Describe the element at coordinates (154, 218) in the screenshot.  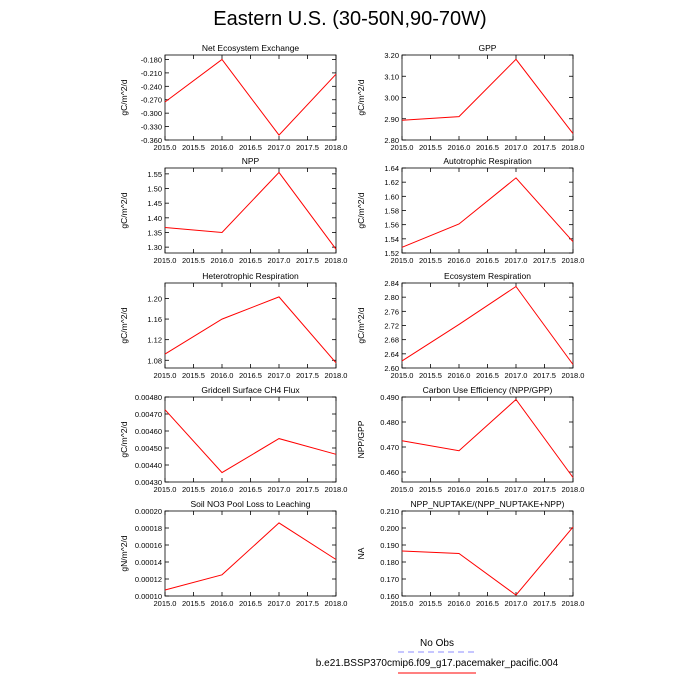
I see `y-tick-label: 1.40` at that location.